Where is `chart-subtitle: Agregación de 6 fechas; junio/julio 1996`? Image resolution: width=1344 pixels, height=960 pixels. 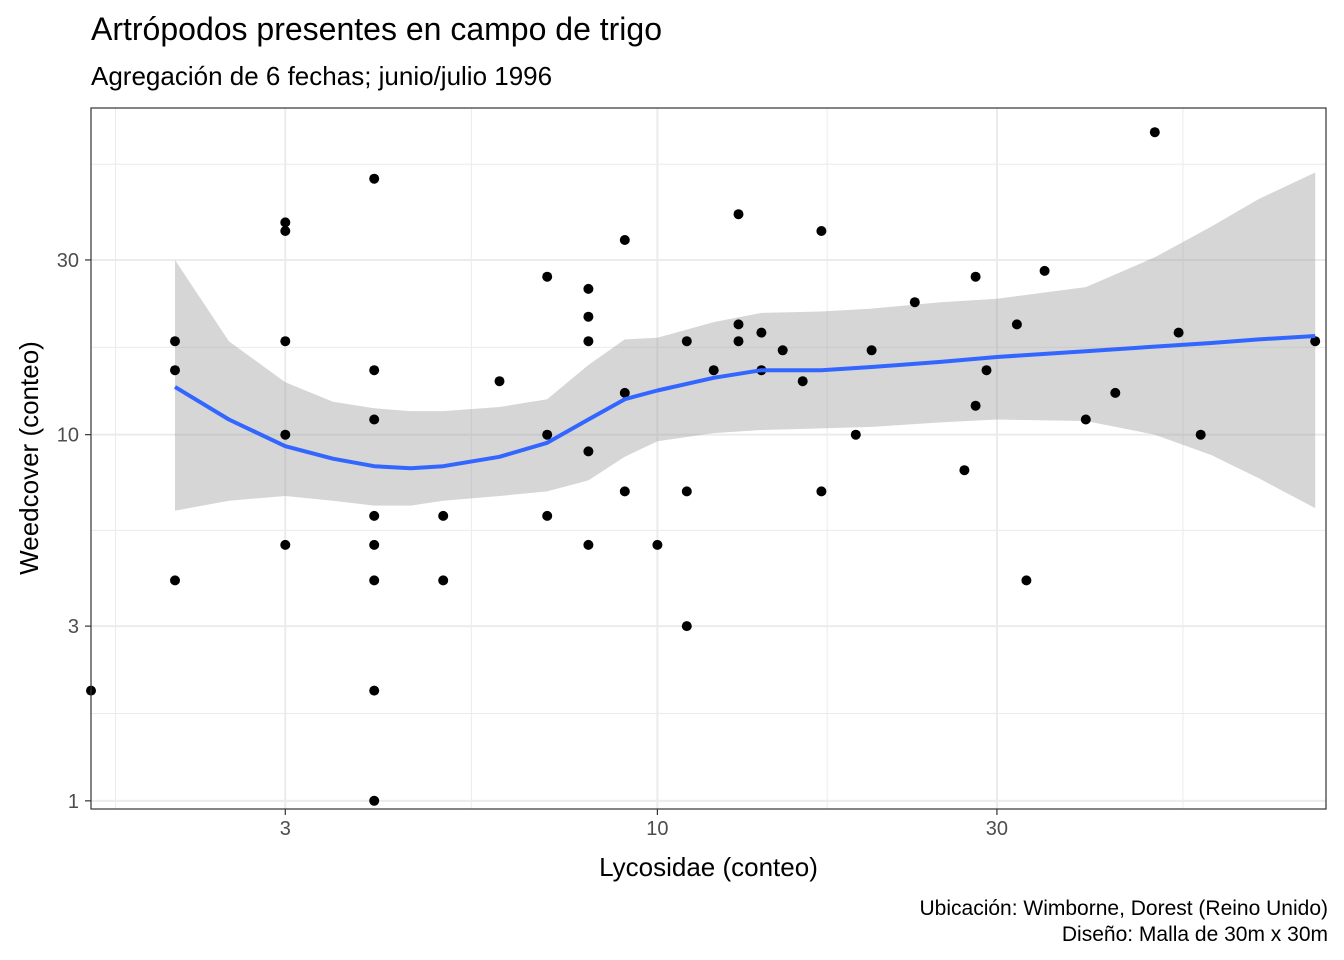 chart-subtitle: Agregación de 6 fechas; junio/julio 1996 is located at coordinates (321, 76).